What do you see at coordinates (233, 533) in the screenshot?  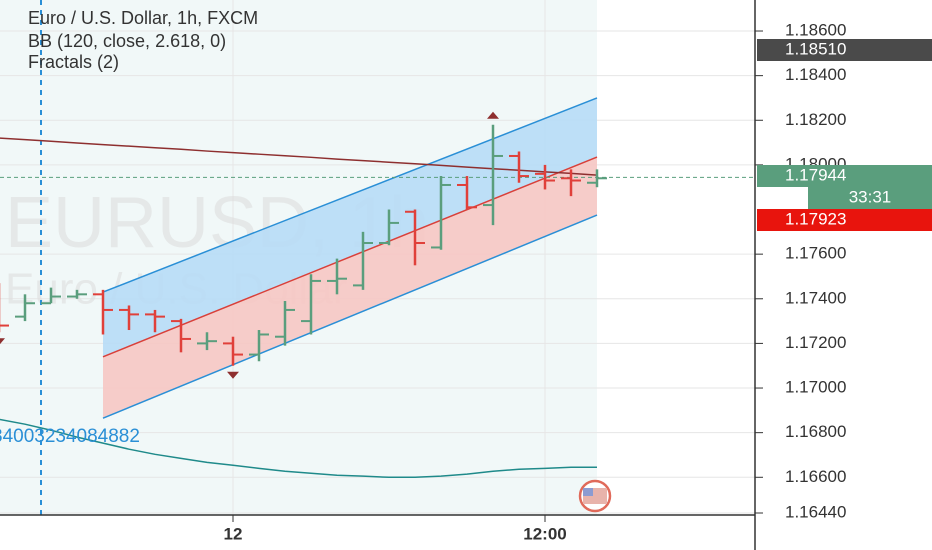 I see `x-tick-label: 12` at bounding box center [233, 533].